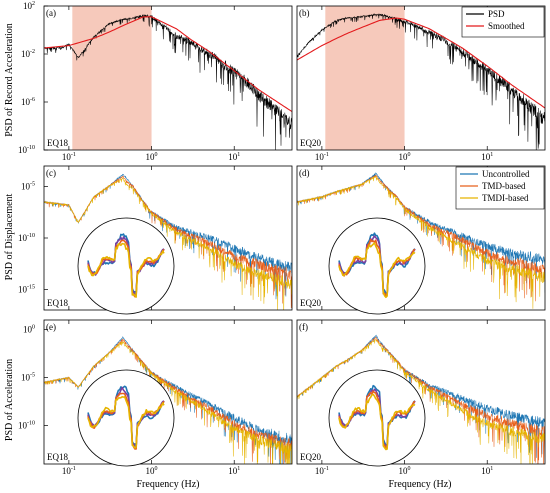 This screenshot has height=493, width=550. Describe the element at coordinates (419, 484) in the screenshot. I see `xlabel-right: Frequency (Hz)` at that location.